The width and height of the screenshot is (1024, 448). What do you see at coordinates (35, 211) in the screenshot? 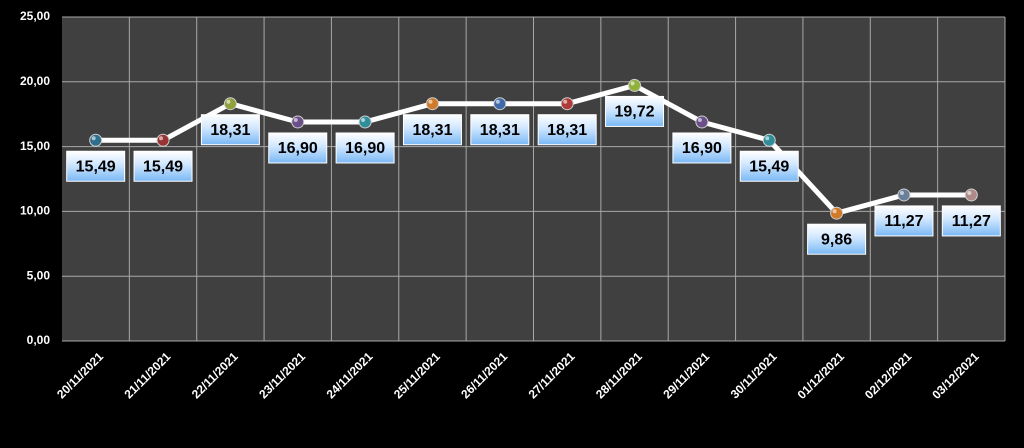
I see `y-tick-label: 10,00` at bounding box center [35, 211].